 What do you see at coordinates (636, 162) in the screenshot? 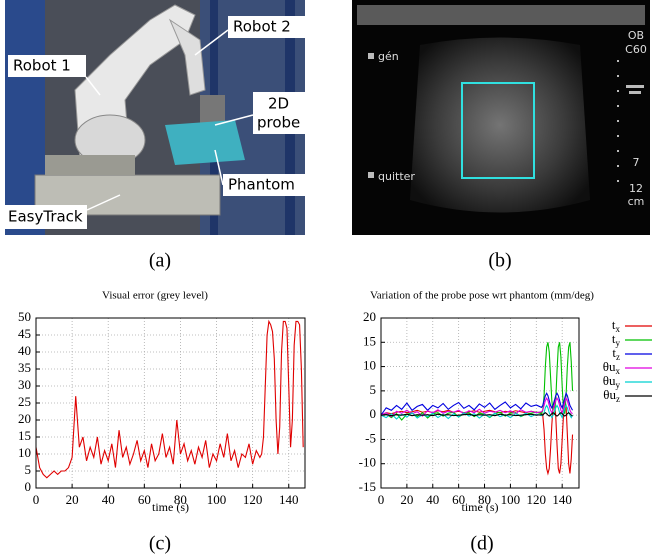
I see `us-text: 7` at bounding box center [636, 162].